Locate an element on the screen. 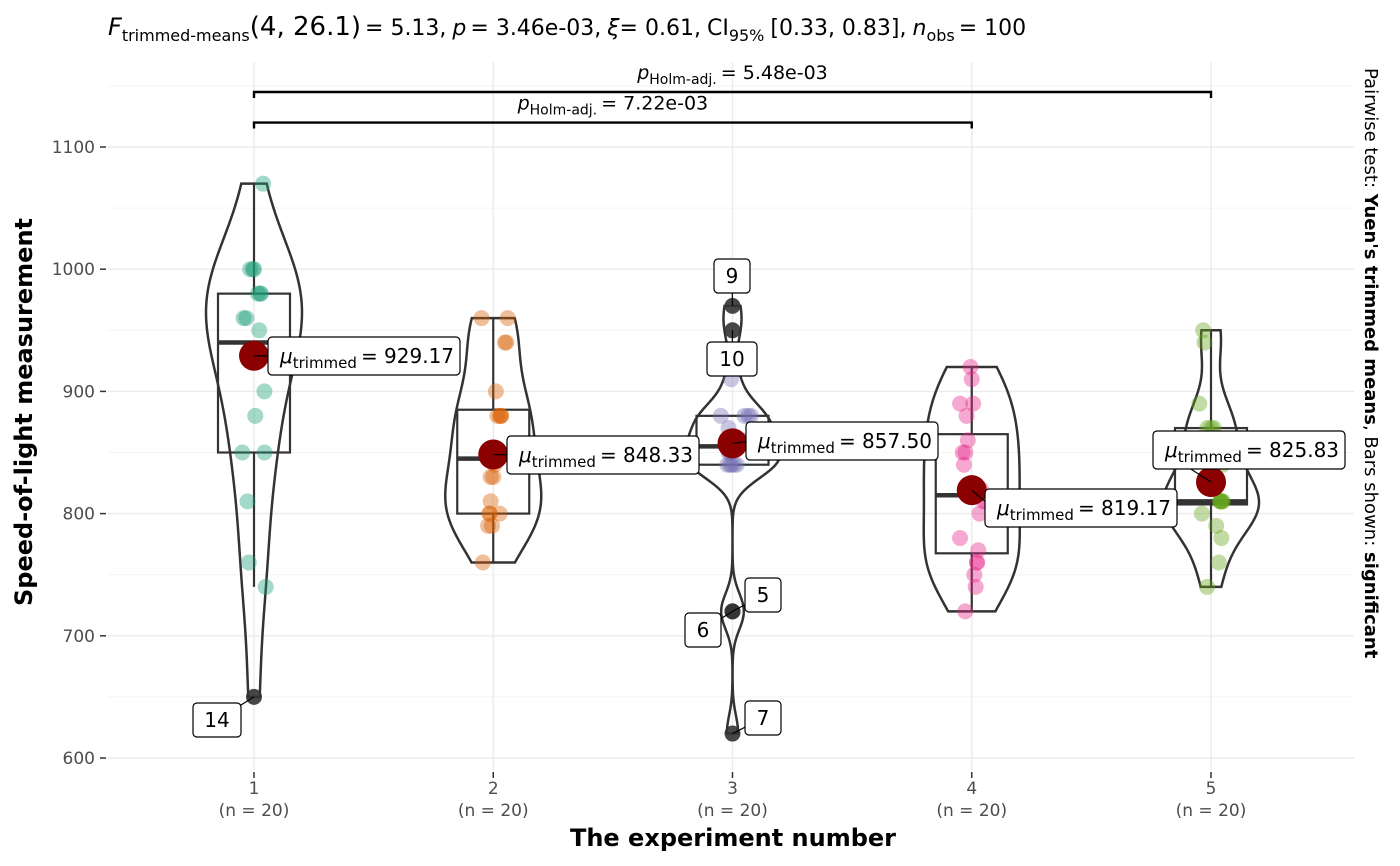 The width and height of the screenshot is (1400, 866). x-axis-title: The experiment number is located at coordinates (733, 838).